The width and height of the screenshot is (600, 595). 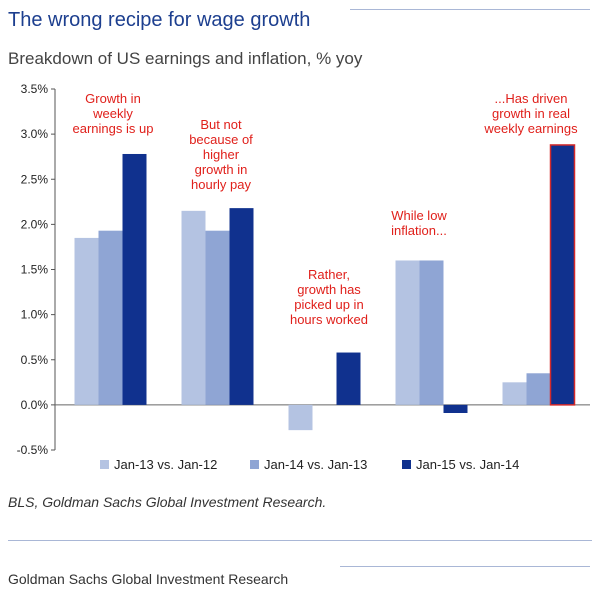 I want to click on y-tick-label: 0.0%, so click(x=35, y=405).